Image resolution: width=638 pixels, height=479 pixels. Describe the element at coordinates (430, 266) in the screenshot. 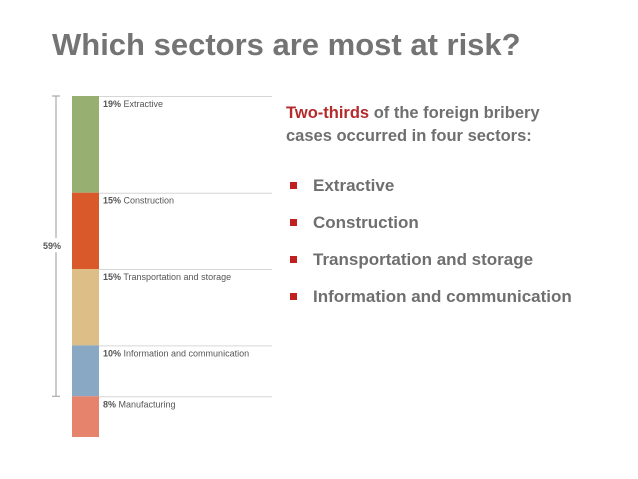

I see `bullet-item-transportation: Transportation and storage` at that location.